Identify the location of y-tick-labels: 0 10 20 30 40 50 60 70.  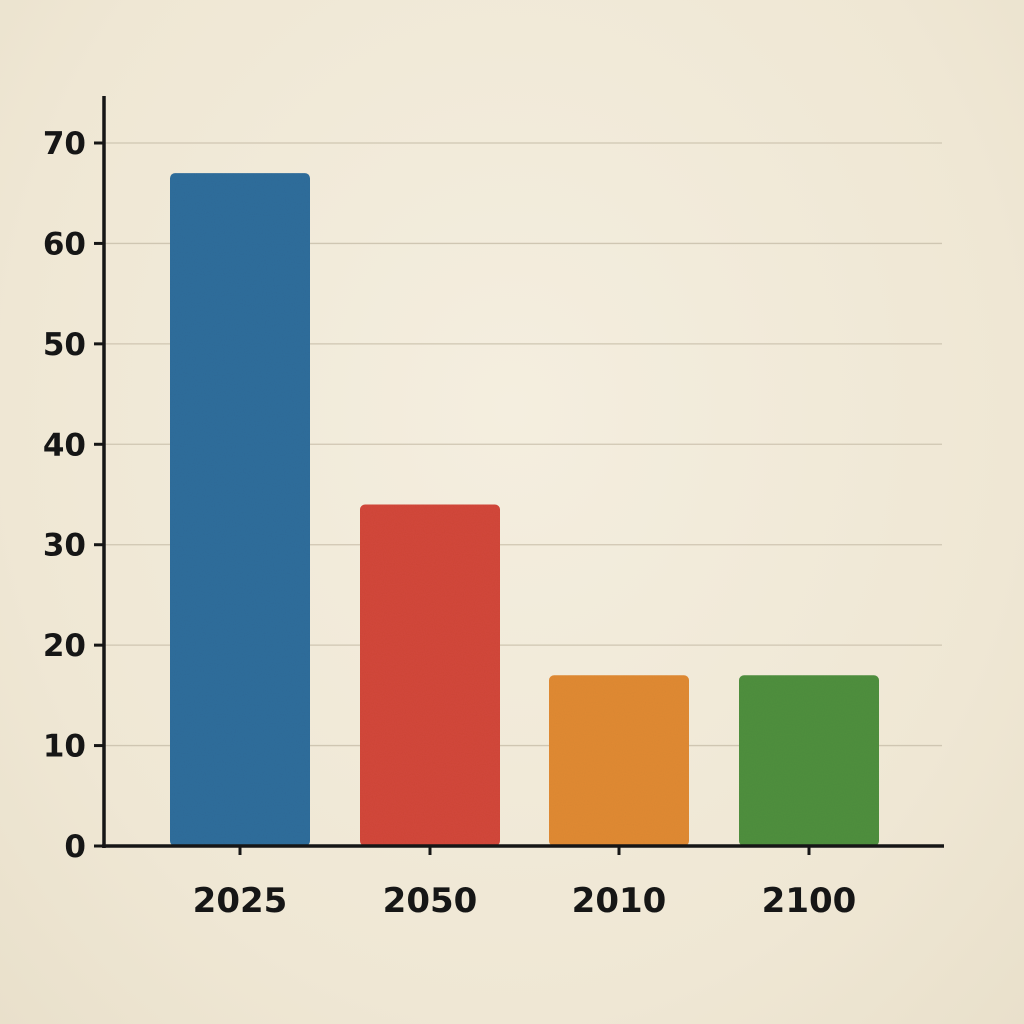
(64, 495).